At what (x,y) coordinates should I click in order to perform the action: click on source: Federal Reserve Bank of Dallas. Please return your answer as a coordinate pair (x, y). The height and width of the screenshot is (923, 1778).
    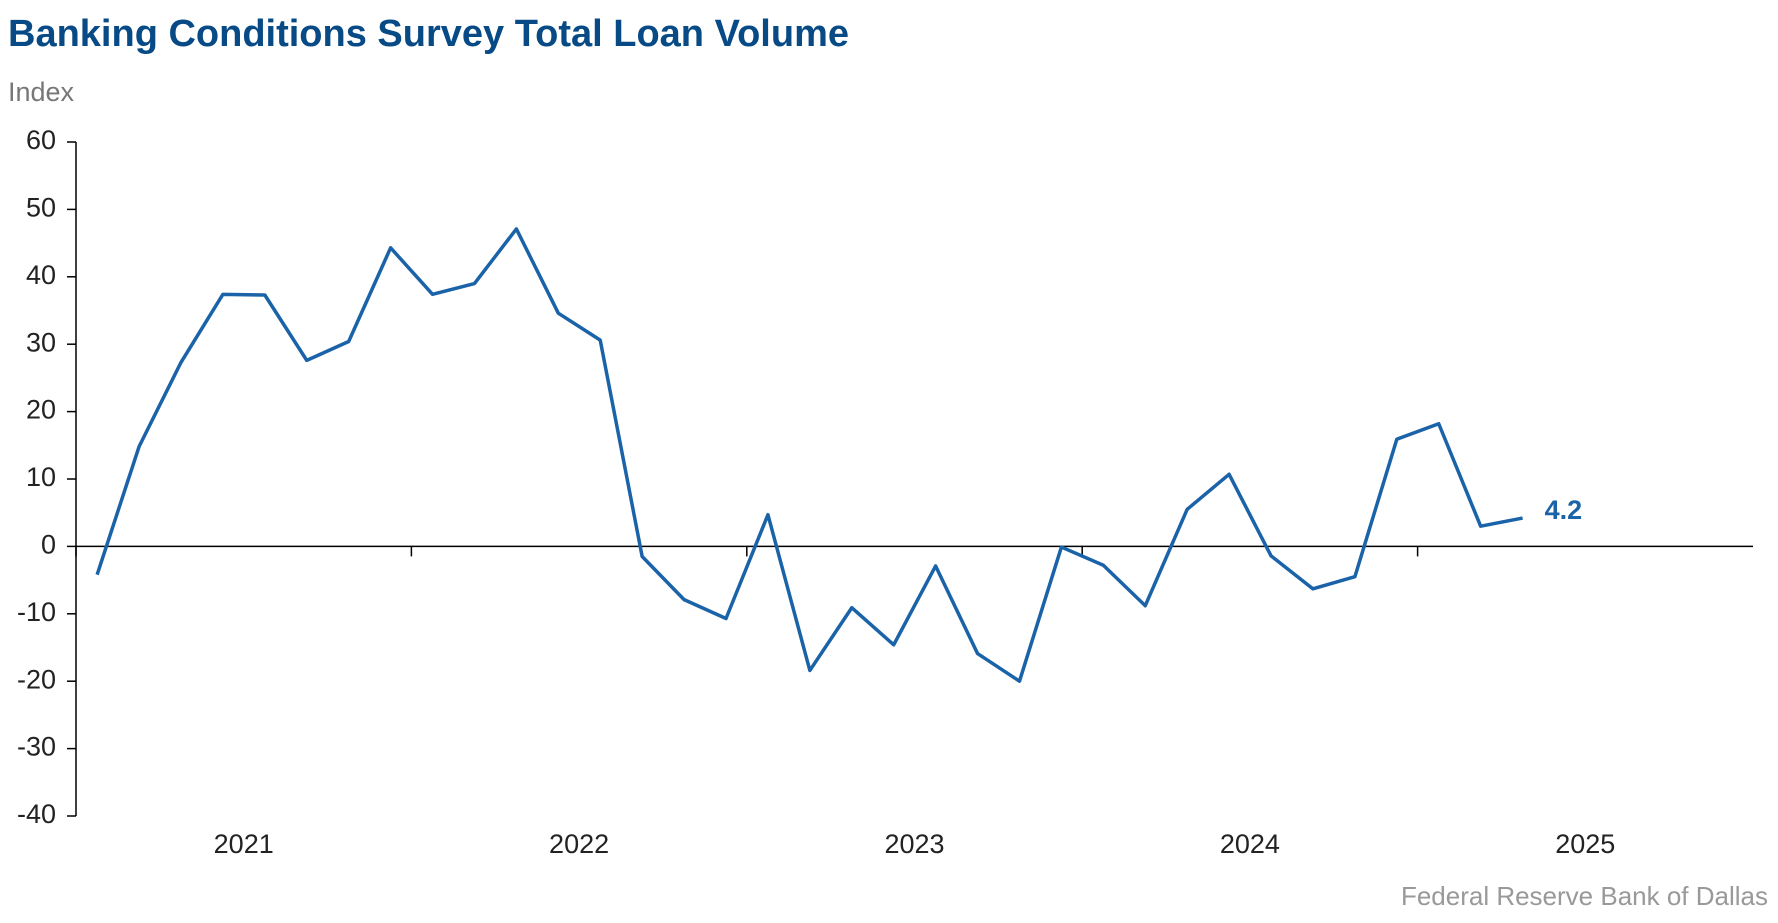
    Looking at the image, I should click on (1584, 896).